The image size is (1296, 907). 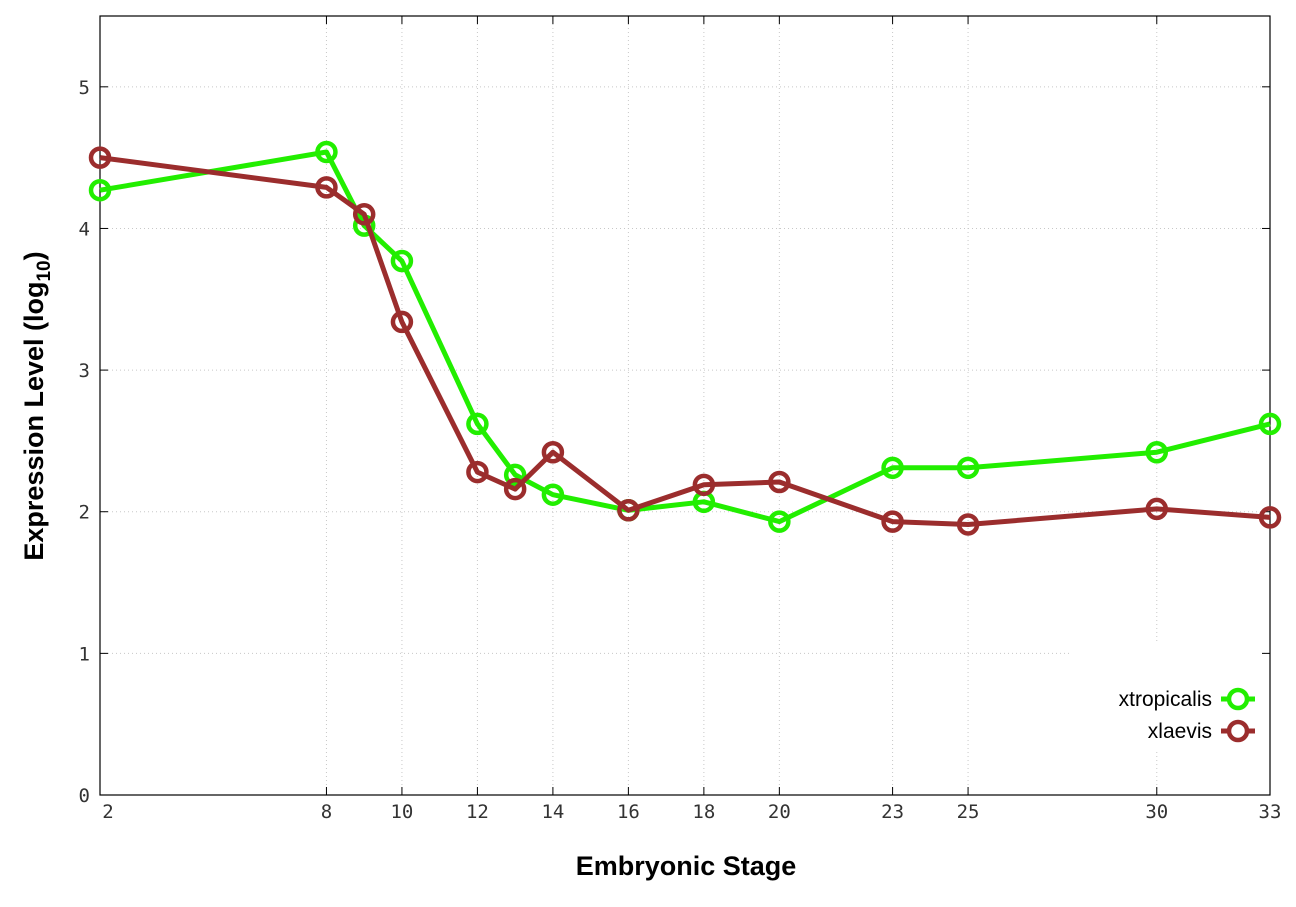 What do you see at coordinates (84, 371) in the screenshot?
I see `y-tick-label: 3` at bounding box center [84, 371].